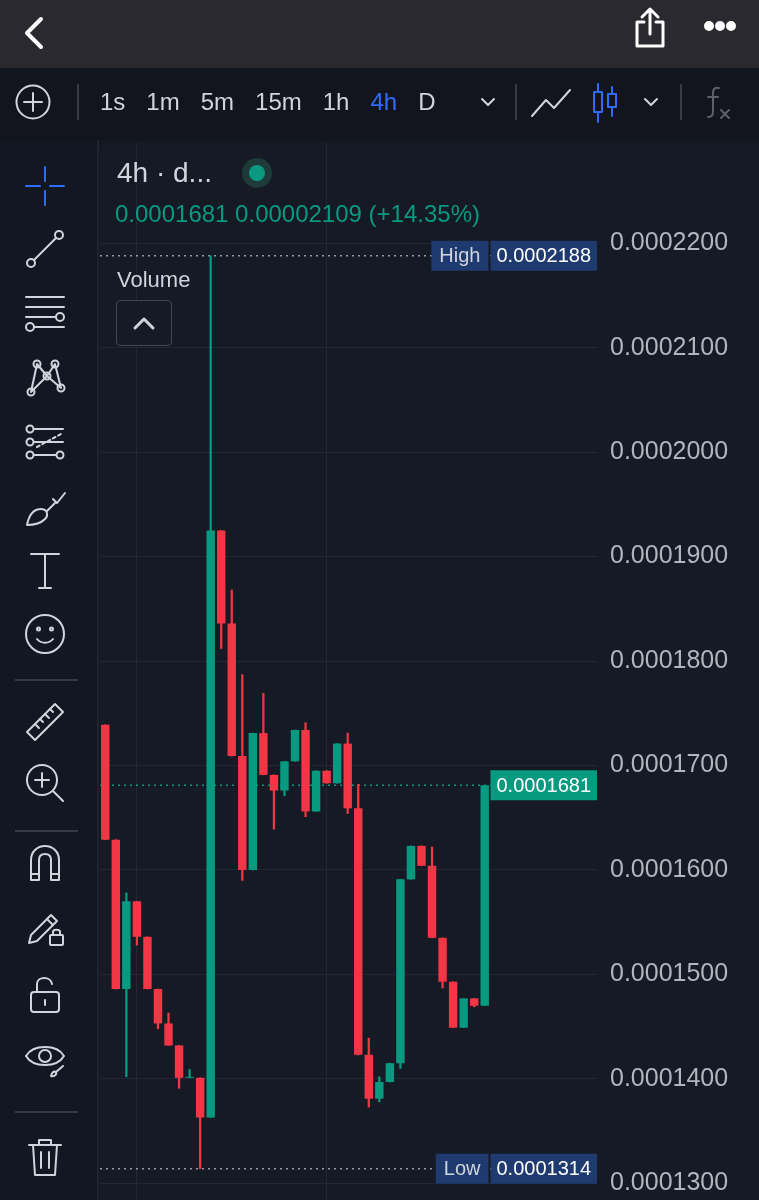  What do you see at coordinates (217, 102) in the screenshot?
I see `text: 5m` at bounding box center [217, 102].